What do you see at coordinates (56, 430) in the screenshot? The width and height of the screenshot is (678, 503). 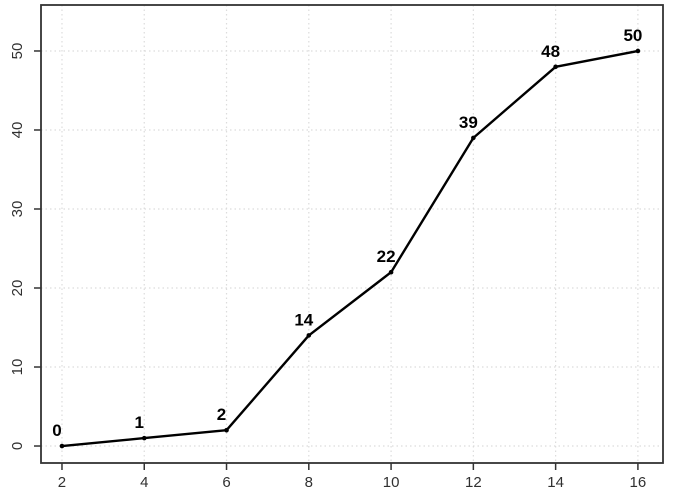 I see `point-label: 0` at bounding box center [56, 430].